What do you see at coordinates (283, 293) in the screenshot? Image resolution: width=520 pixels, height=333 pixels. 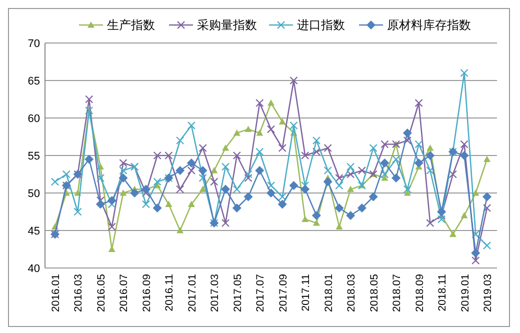 I see `x-tick-label: 2017.09` at bounding box center [283, 293].